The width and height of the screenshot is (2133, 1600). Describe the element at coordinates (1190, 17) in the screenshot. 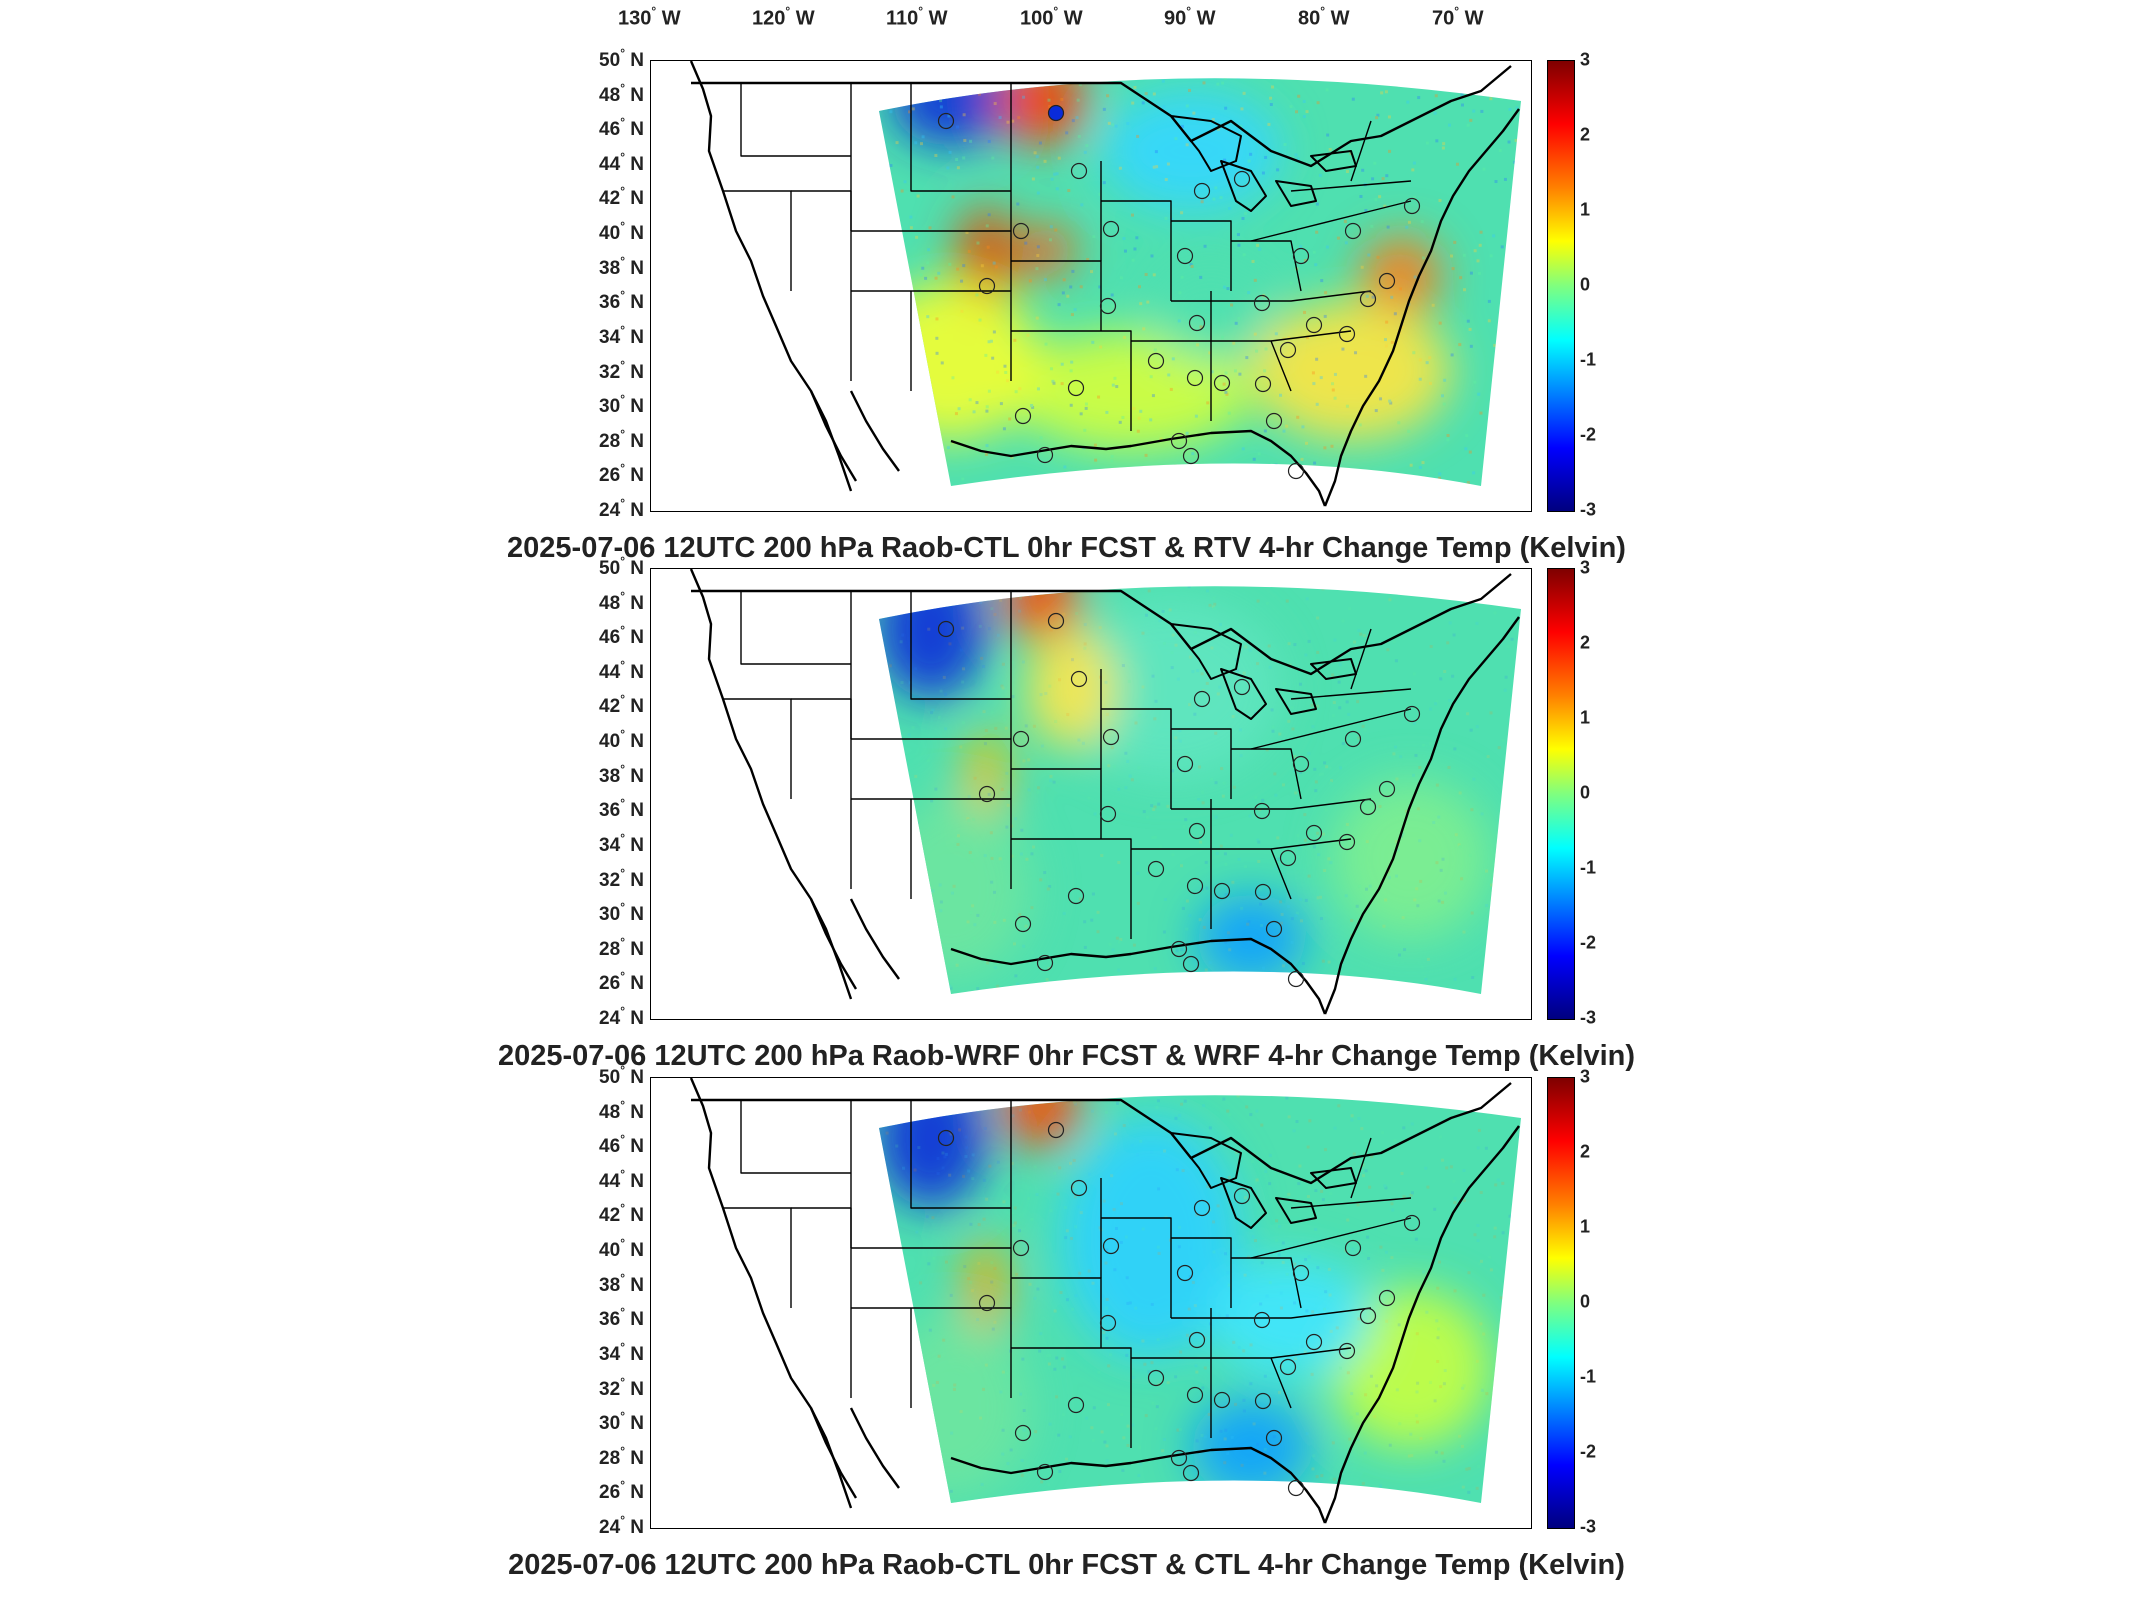

I see `lon-label-90: 90° W` at that location.